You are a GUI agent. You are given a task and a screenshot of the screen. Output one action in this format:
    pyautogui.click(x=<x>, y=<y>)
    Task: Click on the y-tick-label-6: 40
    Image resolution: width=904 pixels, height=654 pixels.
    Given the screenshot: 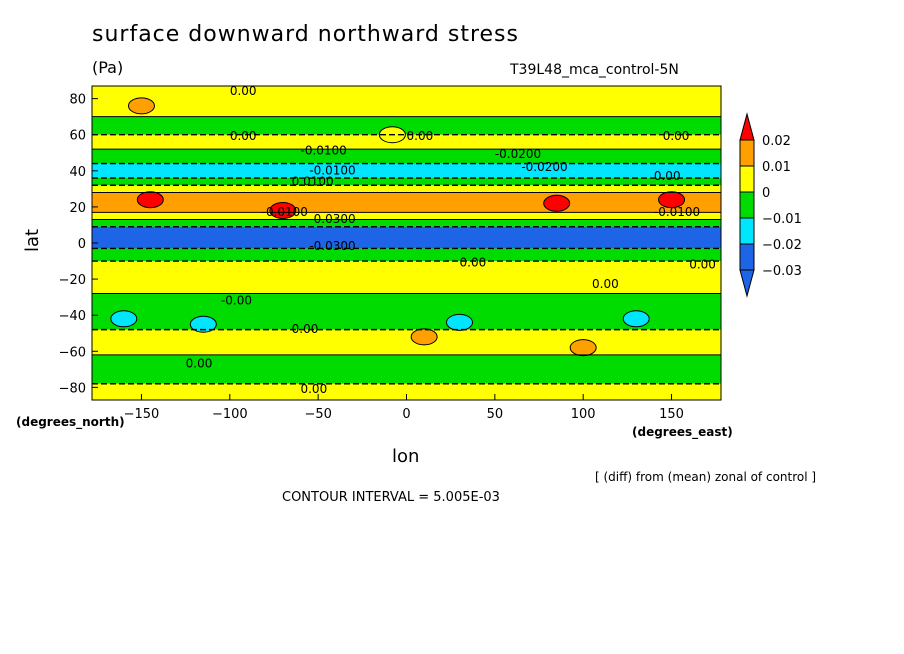 What is the action you would take?
    pyautogui.click(x=77, y=172)
    